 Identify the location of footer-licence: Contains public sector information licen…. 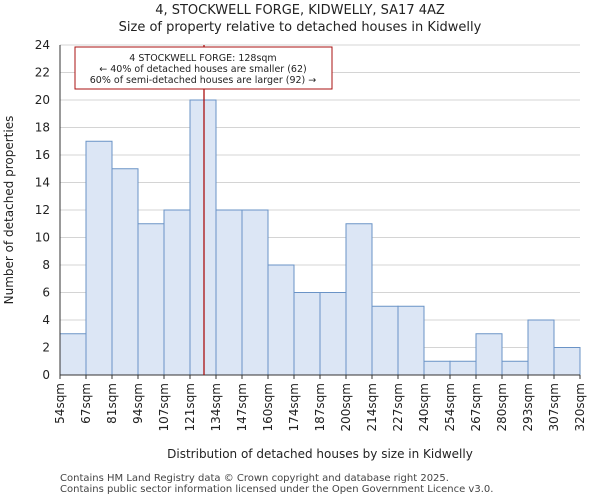
(277, 489).